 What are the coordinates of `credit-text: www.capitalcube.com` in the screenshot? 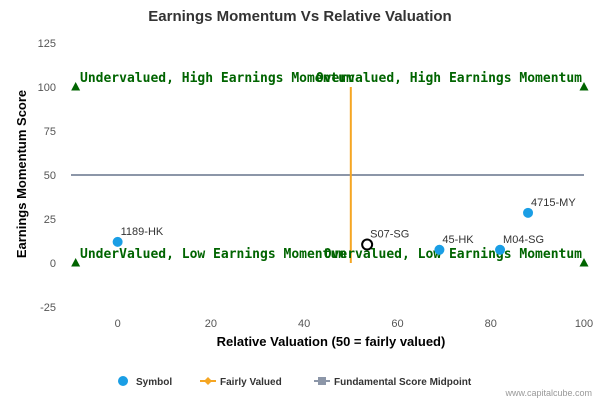 It's located at (548, 393).